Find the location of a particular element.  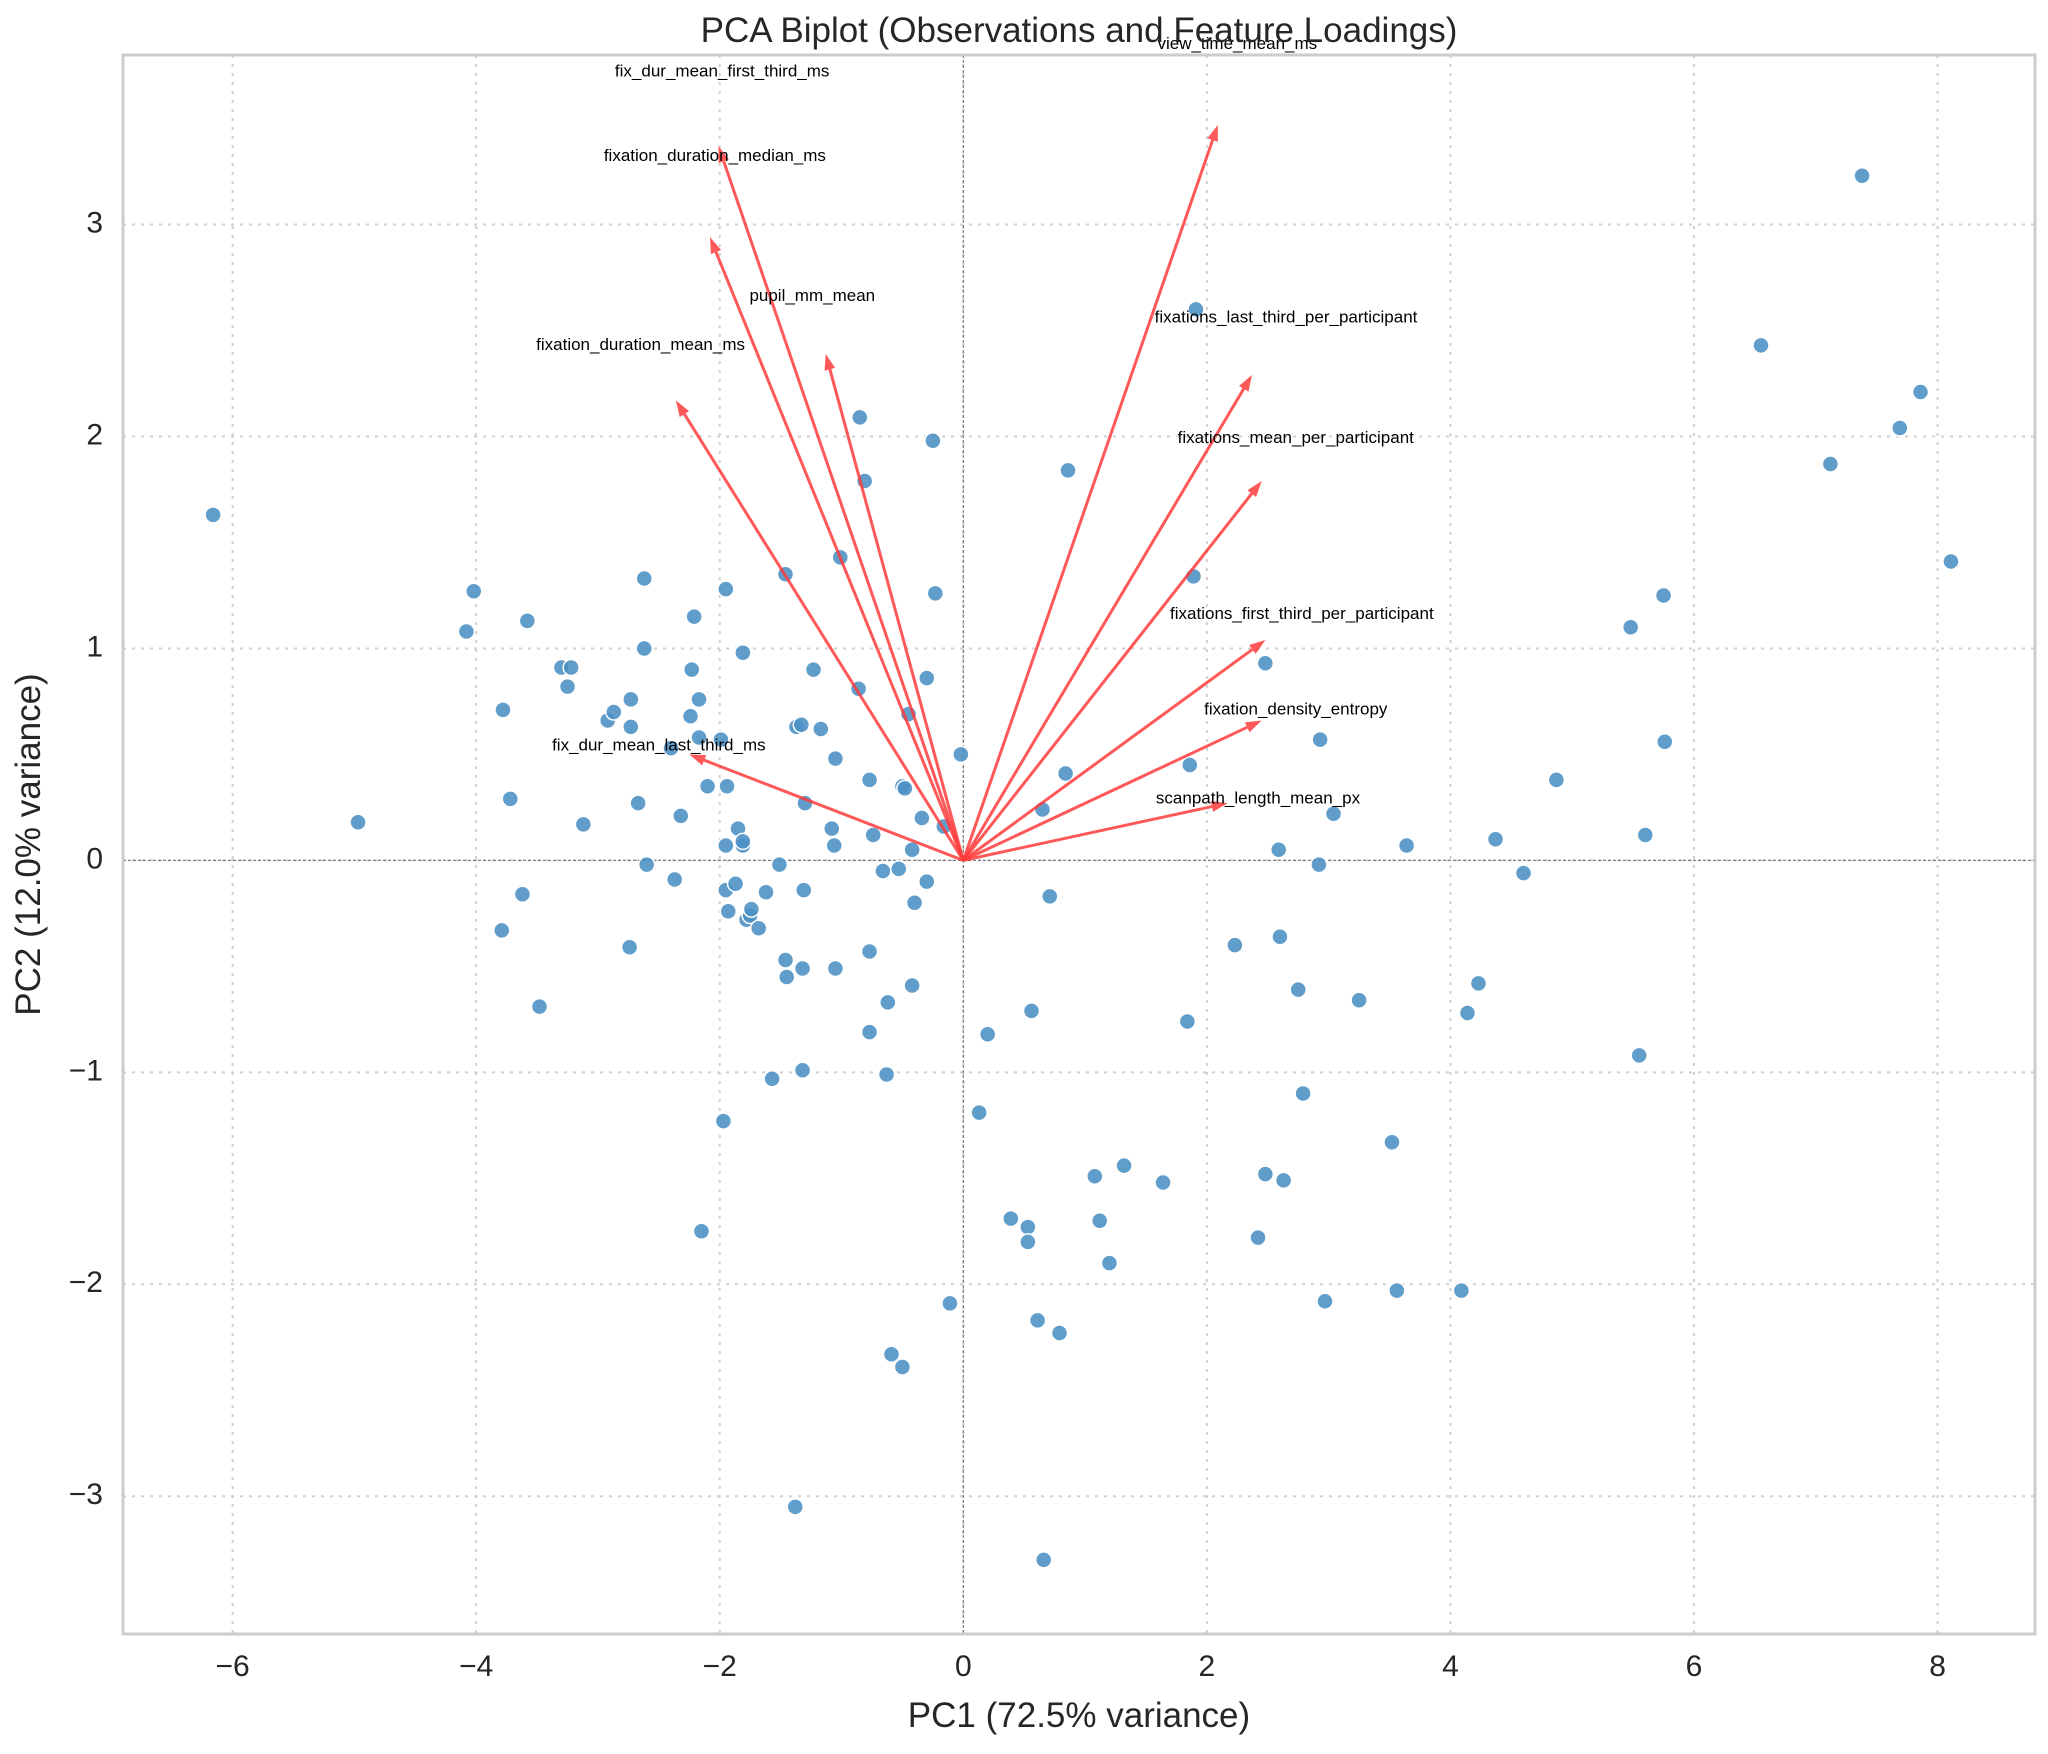

x-tick-label: 6 is located at coordinates (1694, 1666).